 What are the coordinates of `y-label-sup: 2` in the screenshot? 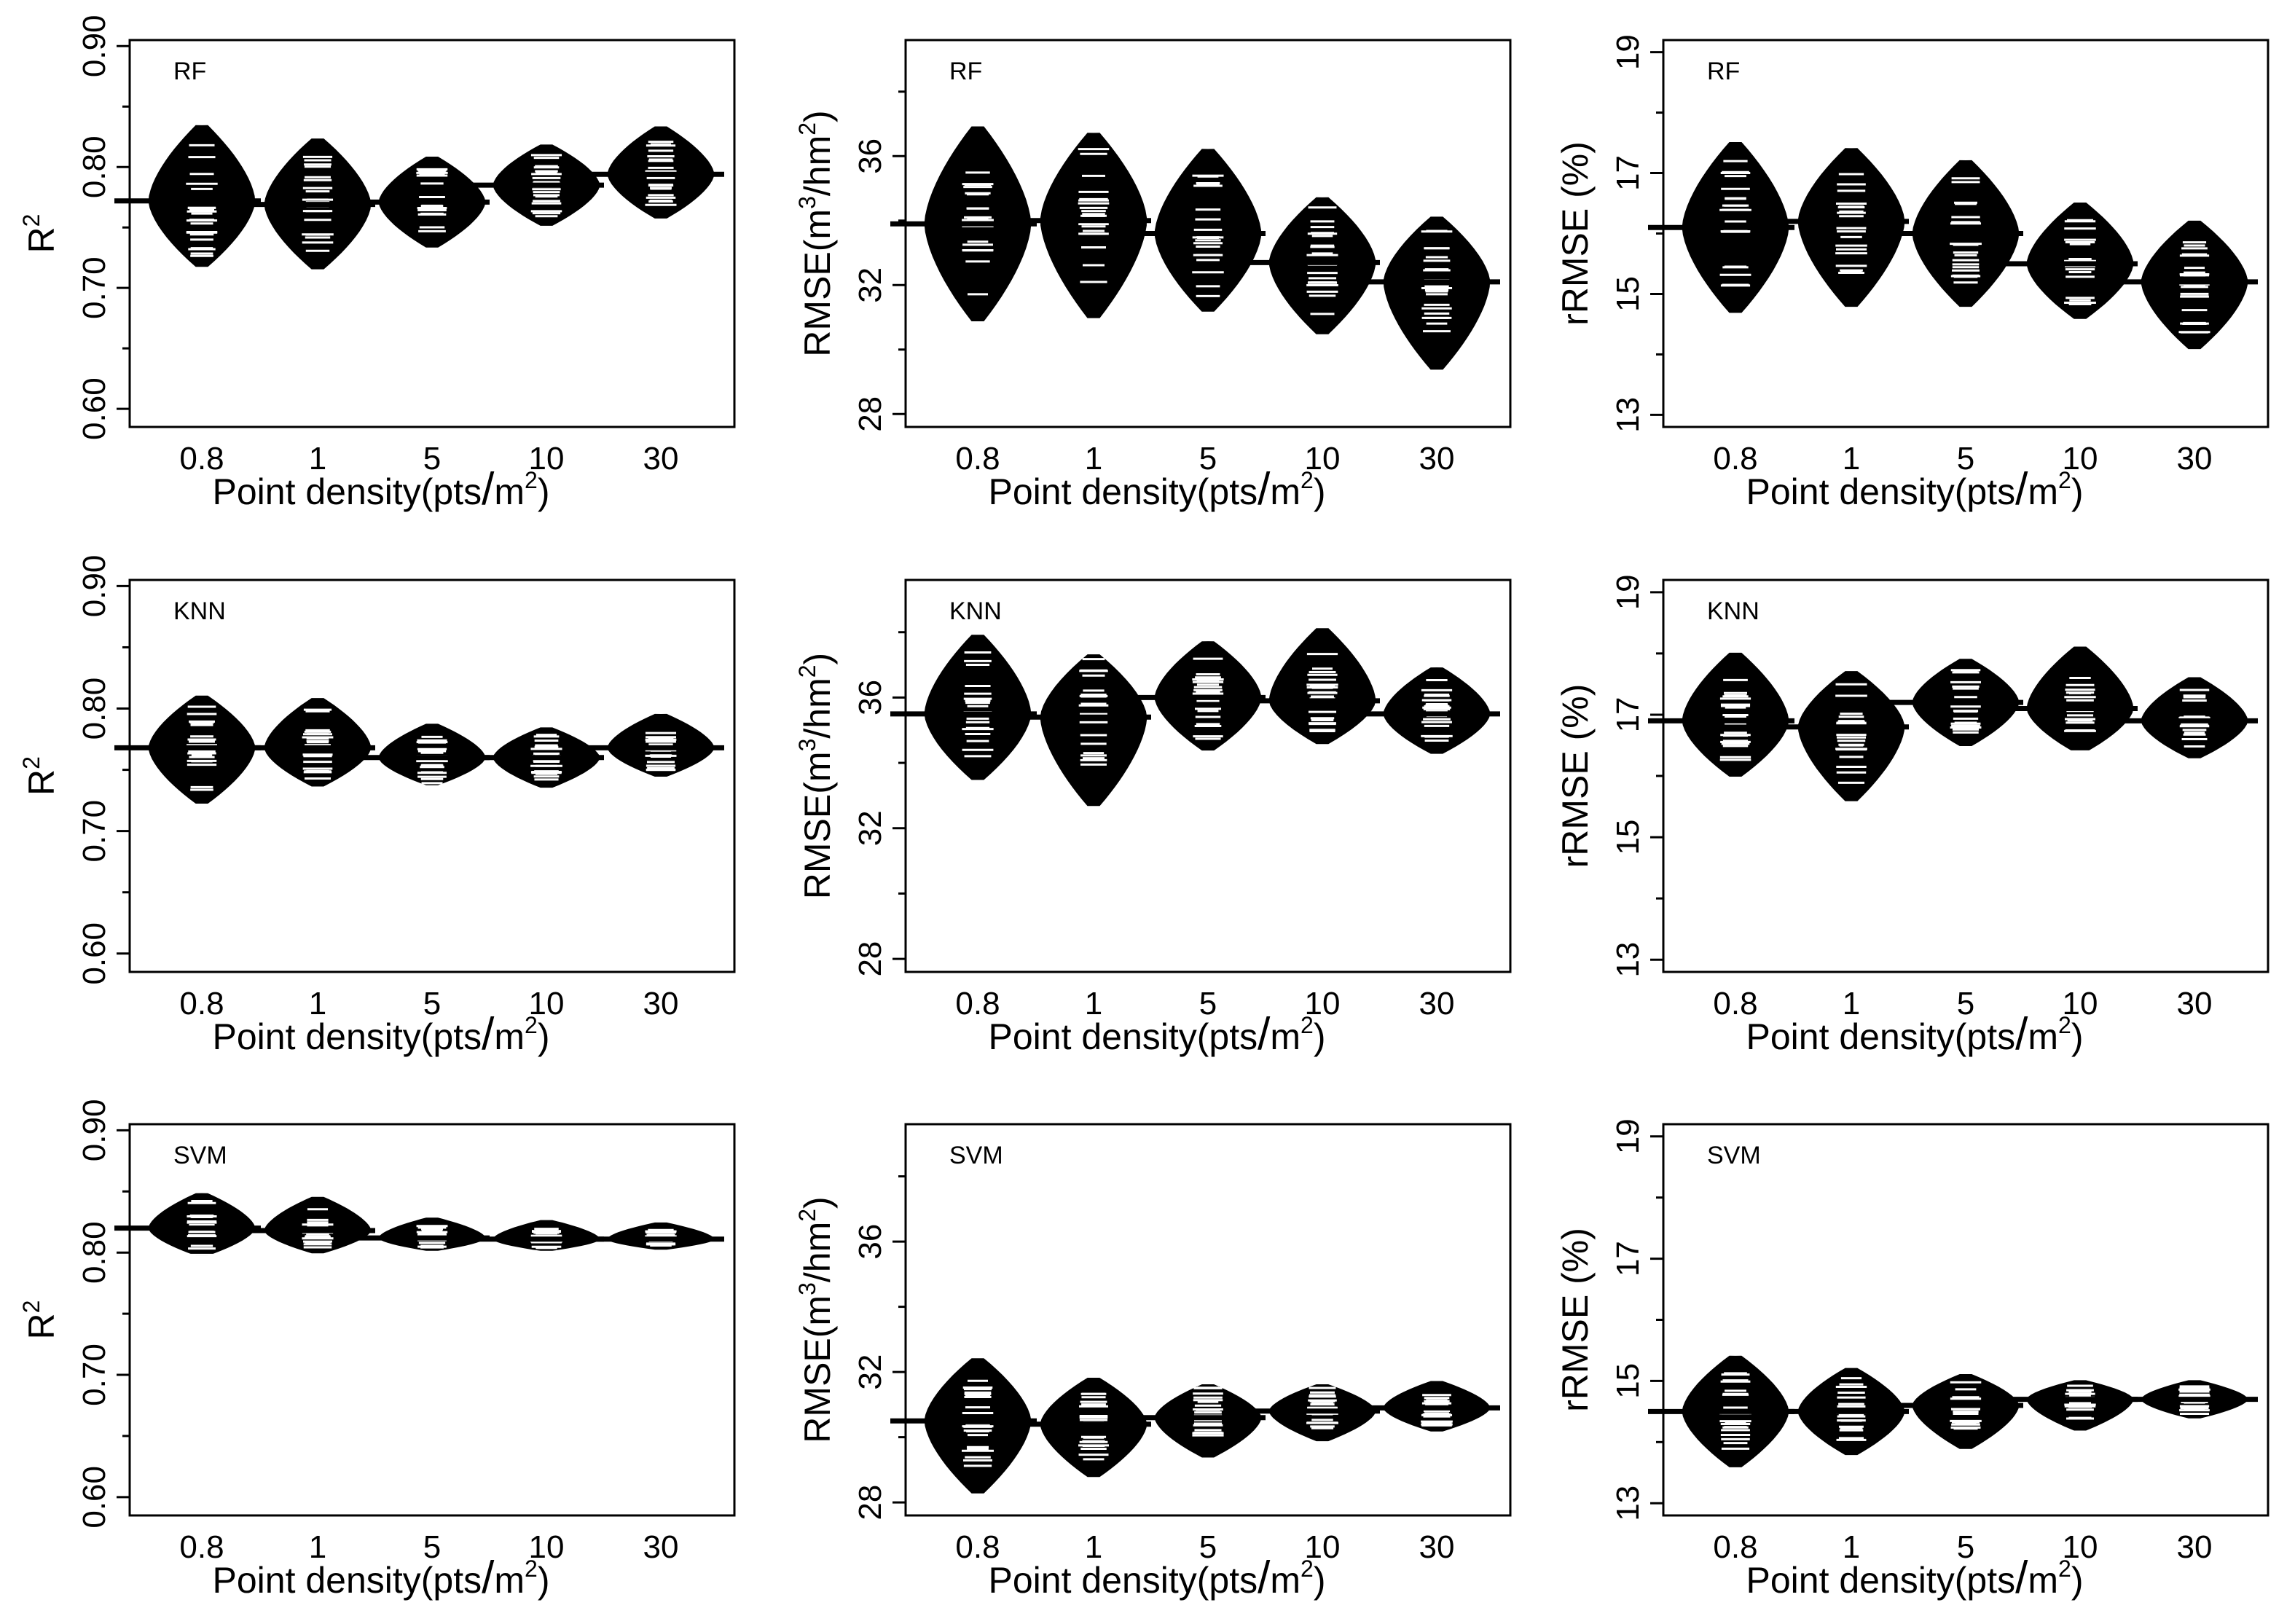 It's located at (31, 220).